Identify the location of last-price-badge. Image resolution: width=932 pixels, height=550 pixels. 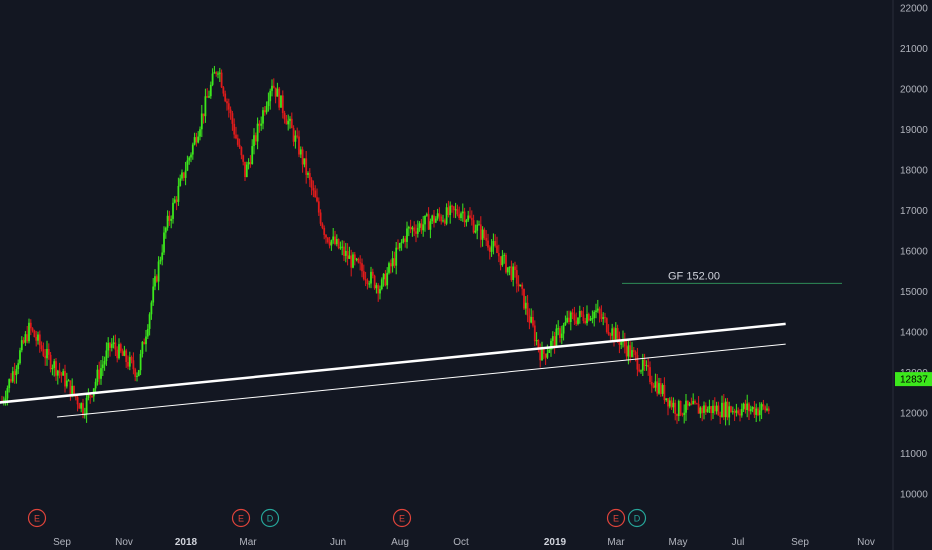
(913, 379).